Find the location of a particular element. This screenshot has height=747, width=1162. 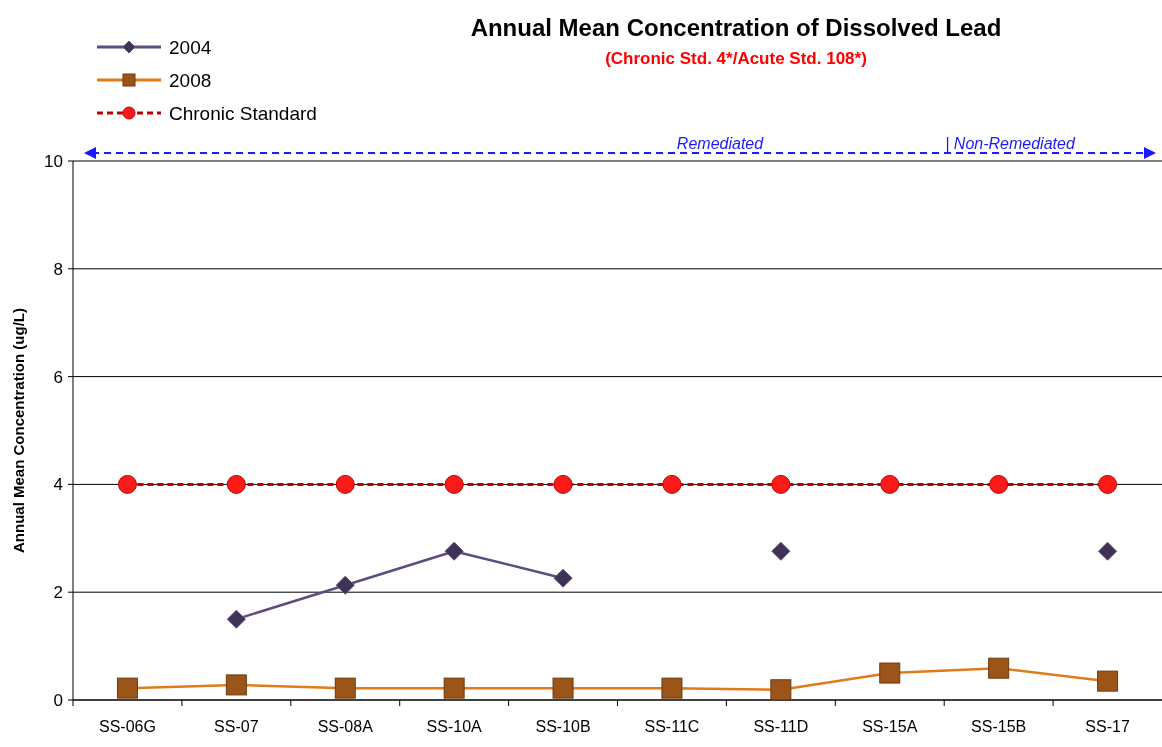

y-tick-label: 8 is located at coordinates (58, 269).